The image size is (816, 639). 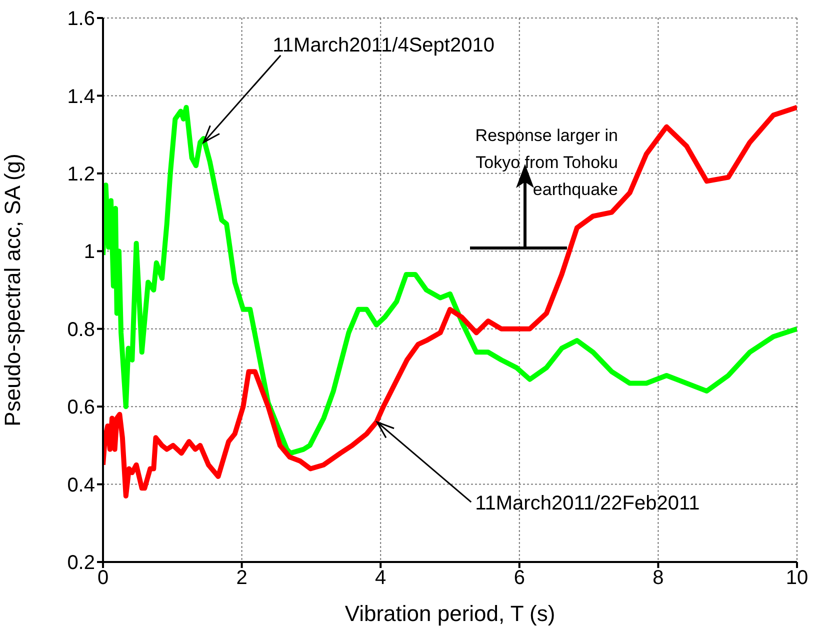 What do you see at coordinates (658, 578) in the screenshot?
I see `x-tick-label: 8` at bounding box center [658, 578].